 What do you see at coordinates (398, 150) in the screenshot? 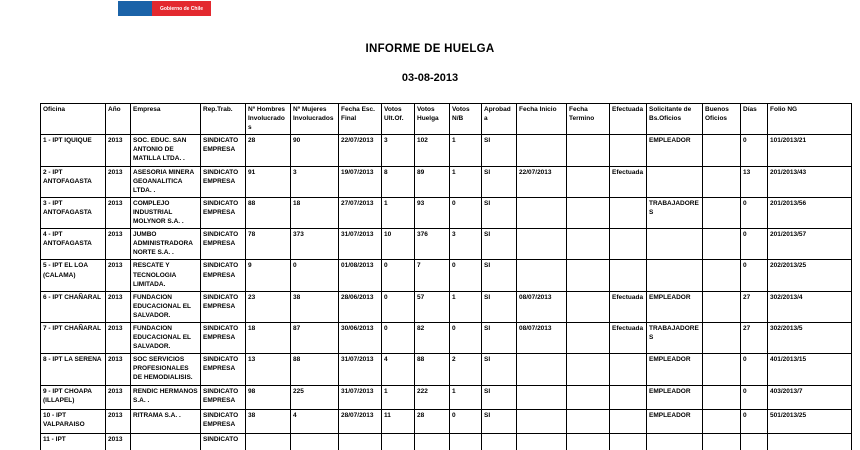
I see `table-cell: 3` at bounding box center [398, 150].